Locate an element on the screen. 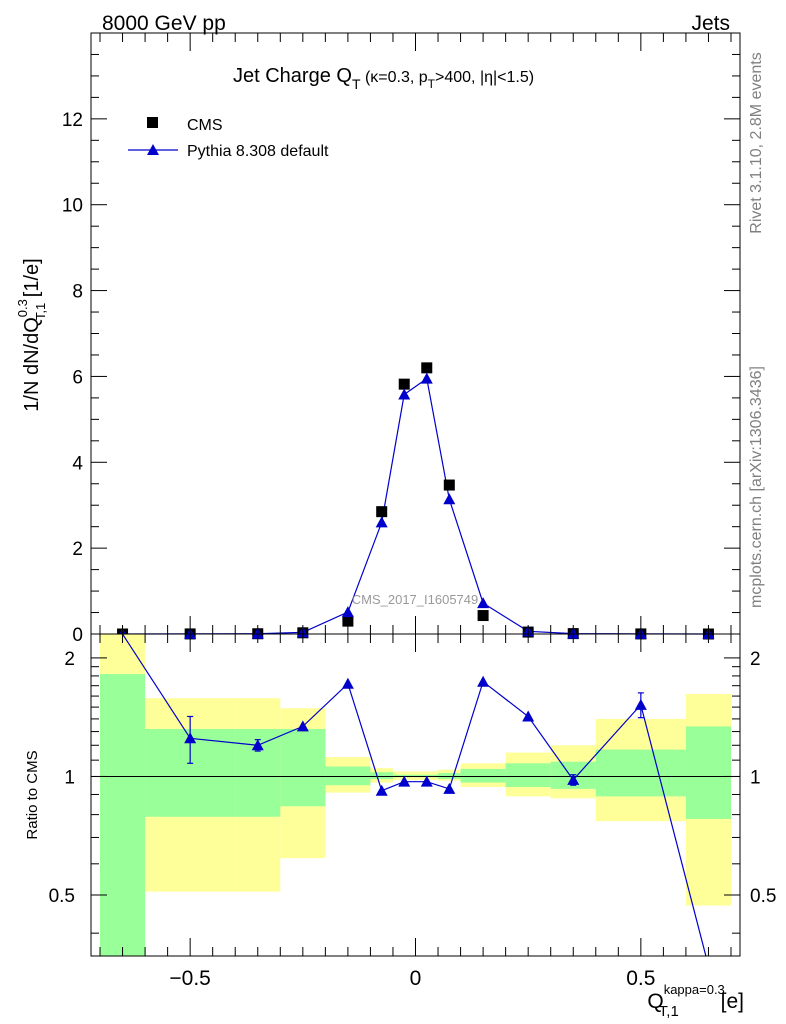 This screenshot has width=786, height=1024. legend-pythia-label: Pythia 8.308 default is located at coordinates (258, 151).